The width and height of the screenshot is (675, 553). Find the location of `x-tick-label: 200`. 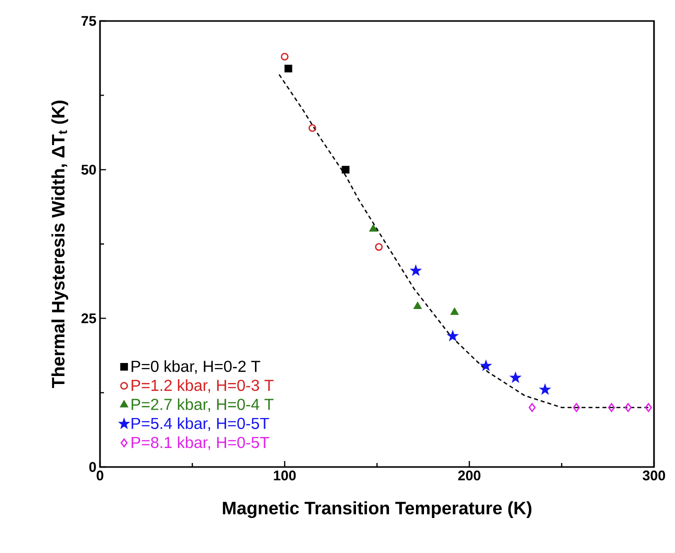

x-tick-label: 200 is located at coordinates (469, 475).